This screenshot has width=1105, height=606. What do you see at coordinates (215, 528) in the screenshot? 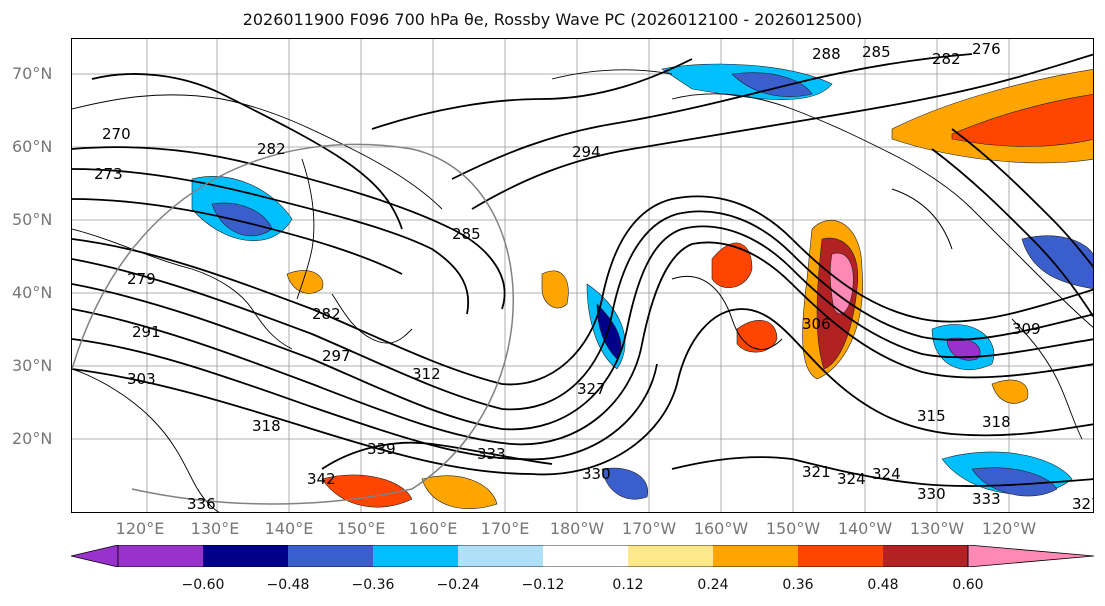
I see `lon-label: 130°E` at bounding box center [215, 528].